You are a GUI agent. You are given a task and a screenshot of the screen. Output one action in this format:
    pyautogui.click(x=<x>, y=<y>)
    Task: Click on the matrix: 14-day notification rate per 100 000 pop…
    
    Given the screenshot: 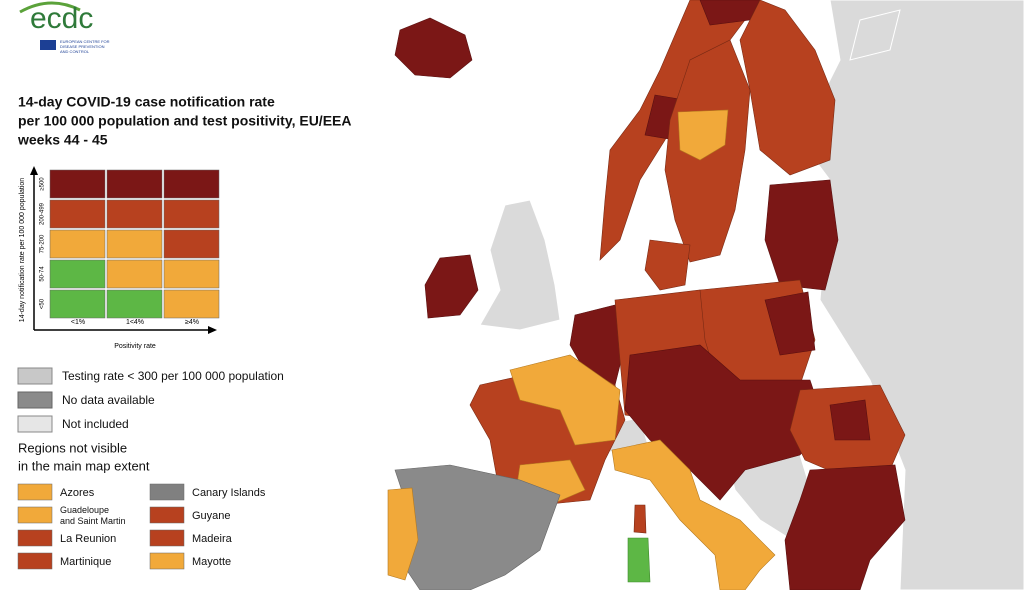 What is the action you would take?
    pyautogui.click(x=119, y=258)
    